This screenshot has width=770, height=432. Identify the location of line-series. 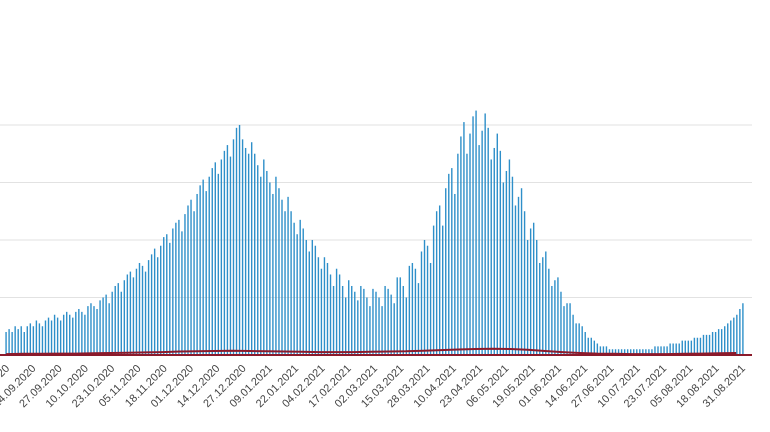
(371, 351).